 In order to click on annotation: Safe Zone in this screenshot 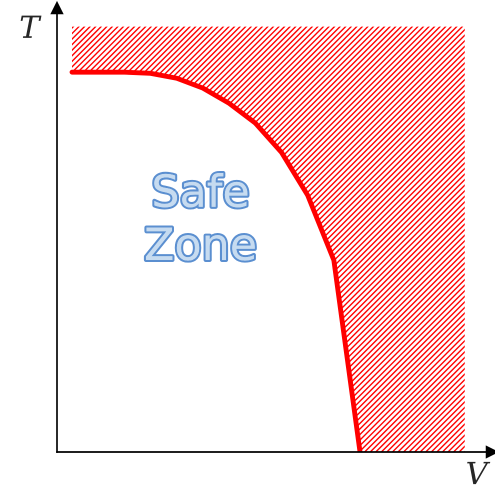, I will do `click(200, 217)`.